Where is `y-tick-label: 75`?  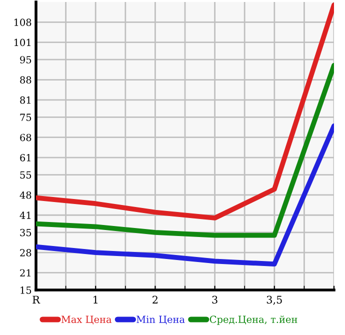 y-tick-label: 75 is located at coordinates (26, 118).